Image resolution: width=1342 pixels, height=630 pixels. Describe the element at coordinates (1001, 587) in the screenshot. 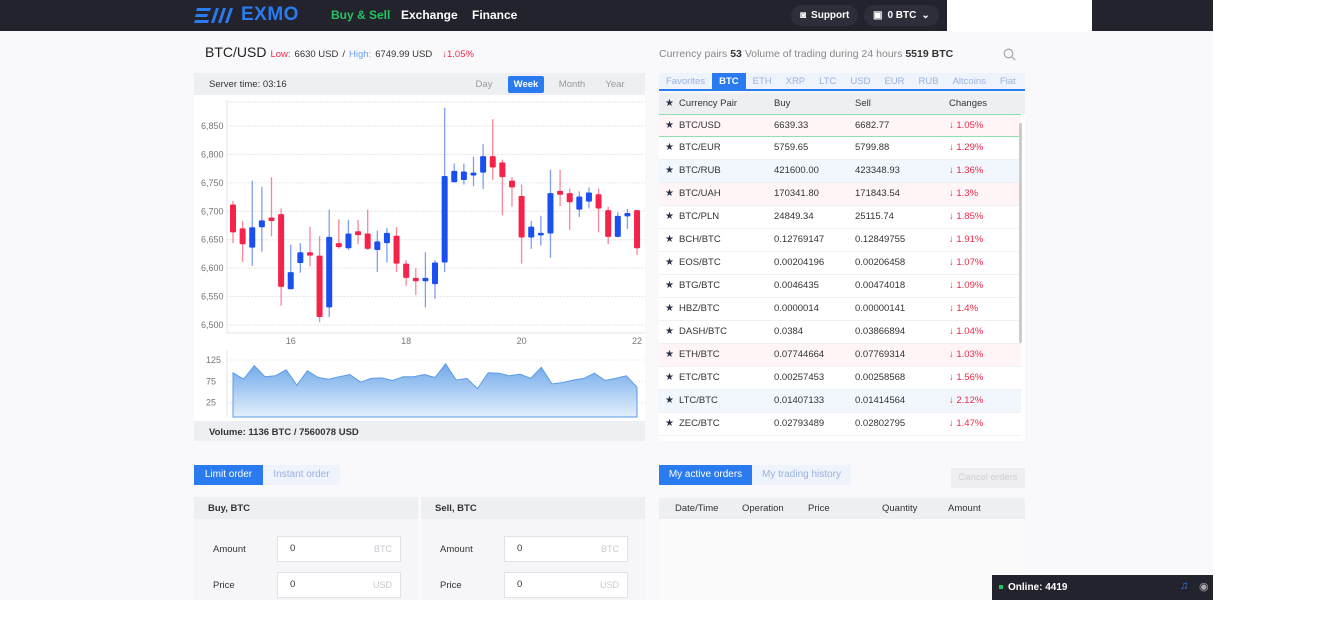

I see `online-dot-icon` at that location.